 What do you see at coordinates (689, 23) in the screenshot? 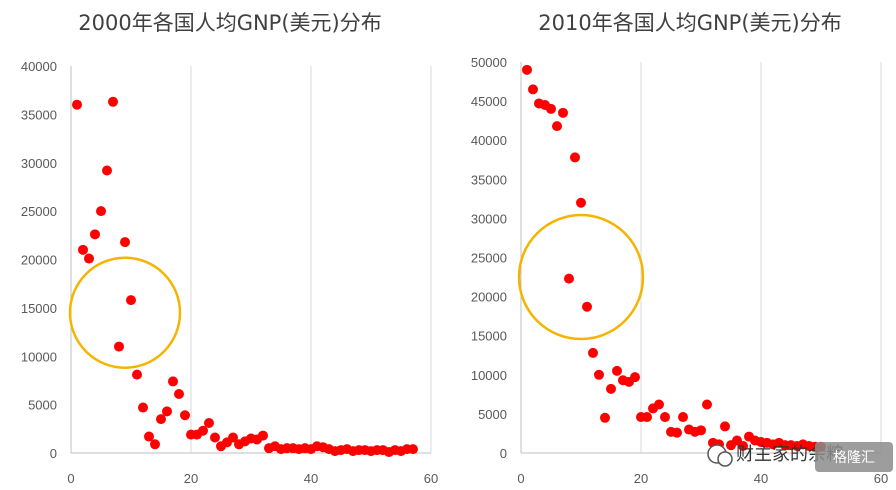
I see `chart-title: 2010年各国人均GNP(美元)分布` at bounding box center [689, 23].